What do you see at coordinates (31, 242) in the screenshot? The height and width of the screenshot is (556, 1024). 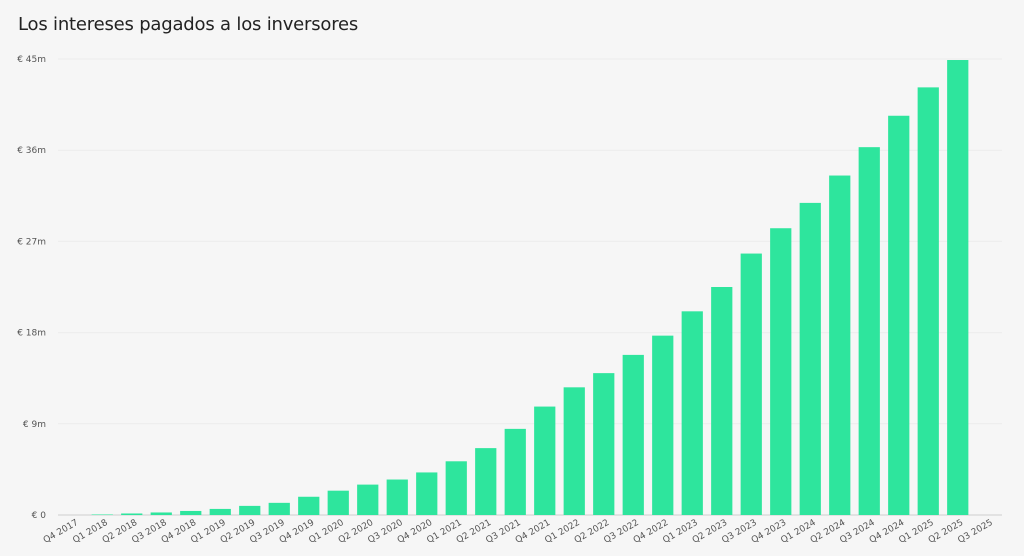 I see `y-tick-label: € 27m` at bounding box center [31, 242].